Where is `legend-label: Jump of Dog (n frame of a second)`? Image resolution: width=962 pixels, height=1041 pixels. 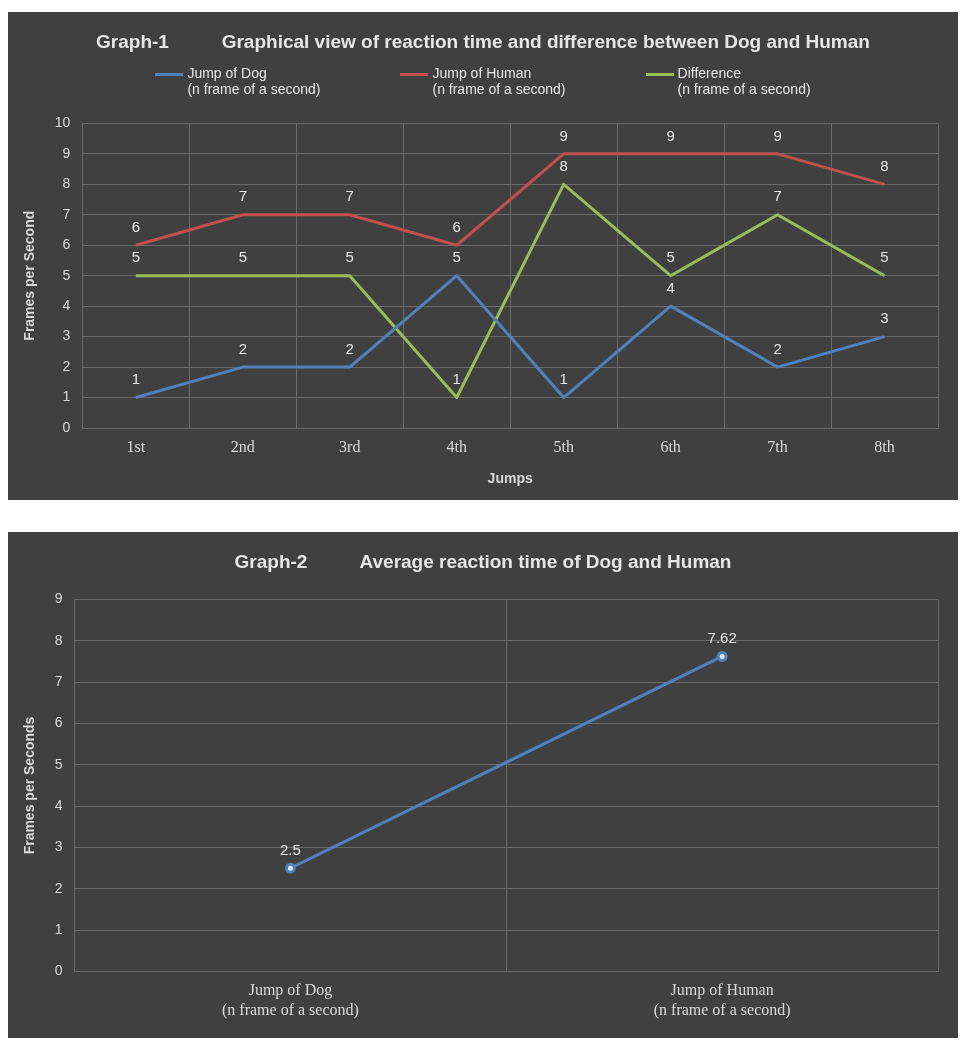 legend-label: Jump of Dog (n frame of a second) is located at coordinates (254, 80).